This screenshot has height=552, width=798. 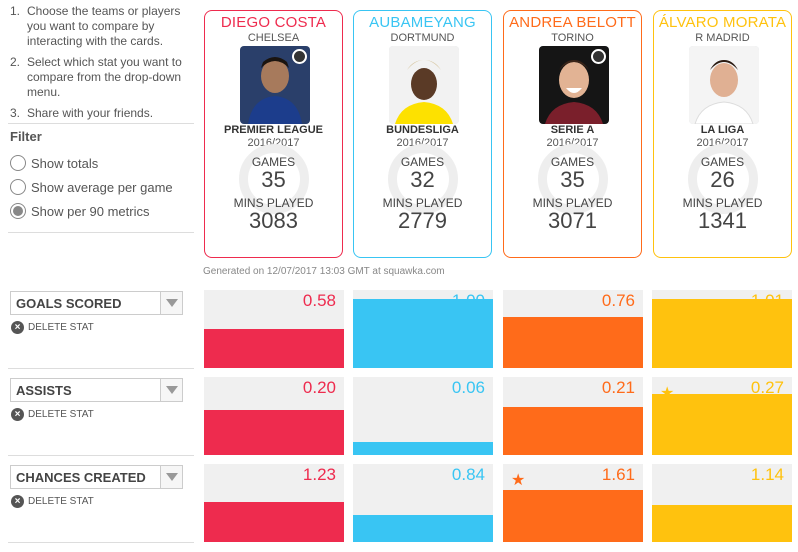 What do you see at coordinates (90, 113) in the screenshot?
I see `step-text: Share with your friends.` at bounding box center [90, 113].